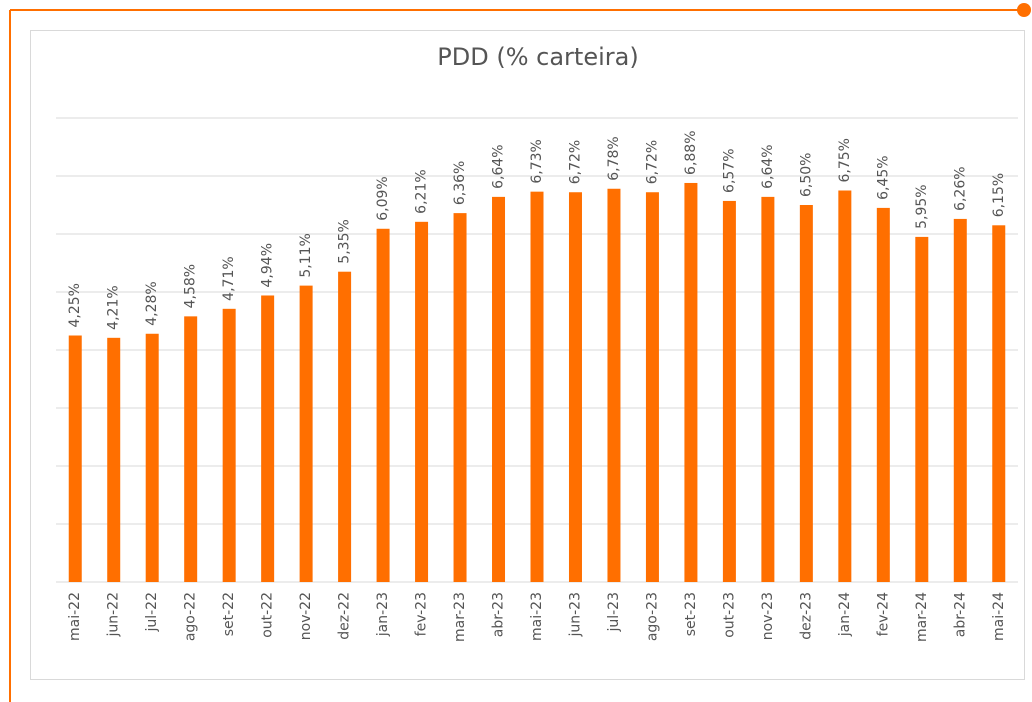 The height and width of the screenshot is (702, 1032). I want to click on data-label: 6,45%, so click(883, 177).